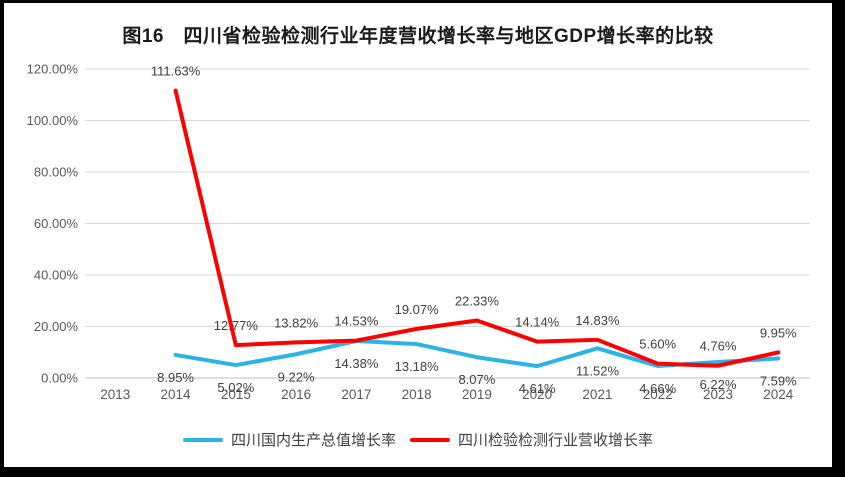 This screenshot has height=477, width=845. I want to click on data-label: 11.52%, so click(598, 370).